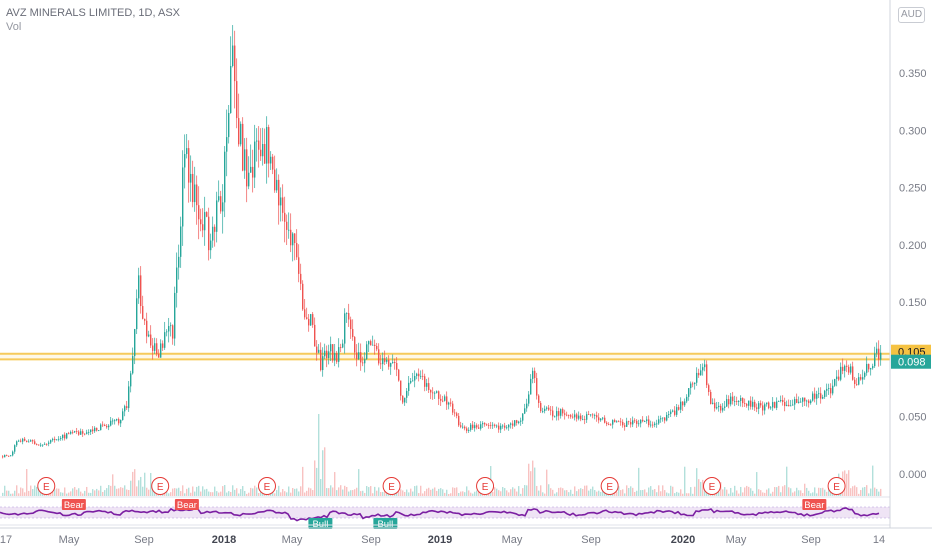 This screenshot has width=932, height=550. I want to click on earnings-marker-label: E, so click(485, 487).